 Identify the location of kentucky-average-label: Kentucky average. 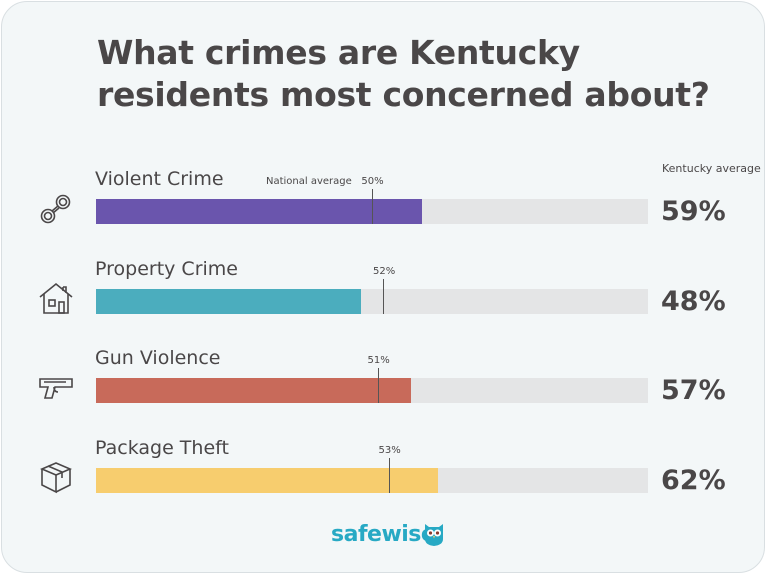
(711, 168).